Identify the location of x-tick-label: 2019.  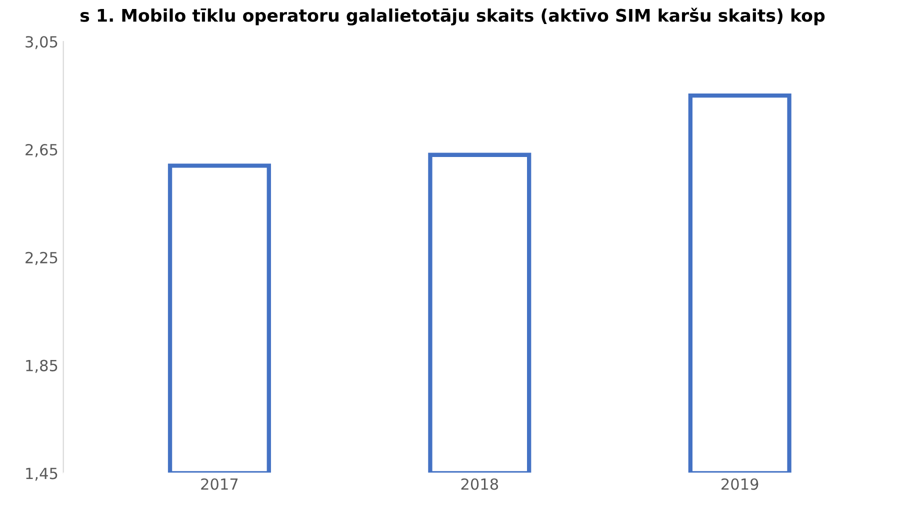
(740, 484).